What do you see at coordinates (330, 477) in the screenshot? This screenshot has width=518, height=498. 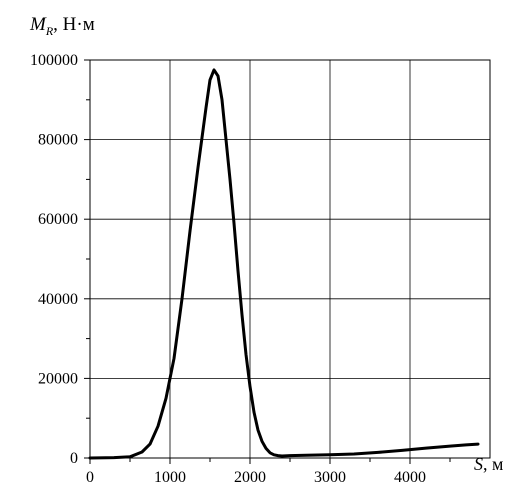 I see `x-tick-label: 3000` at bounding box center [330, 477].